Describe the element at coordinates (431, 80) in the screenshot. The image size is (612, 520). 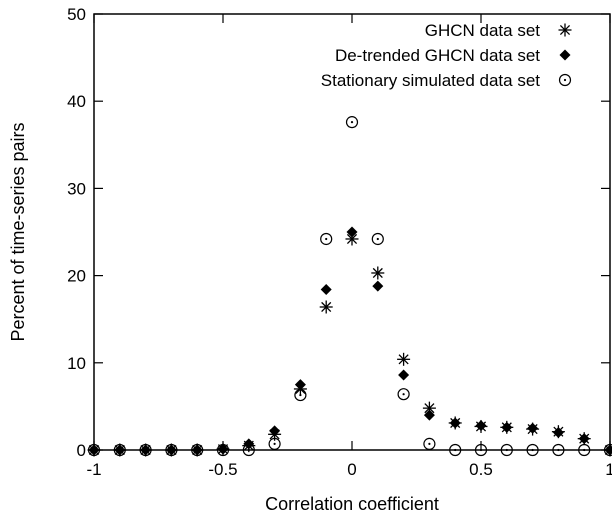
I see `legend-label: Stationary simulated data set` at that location.